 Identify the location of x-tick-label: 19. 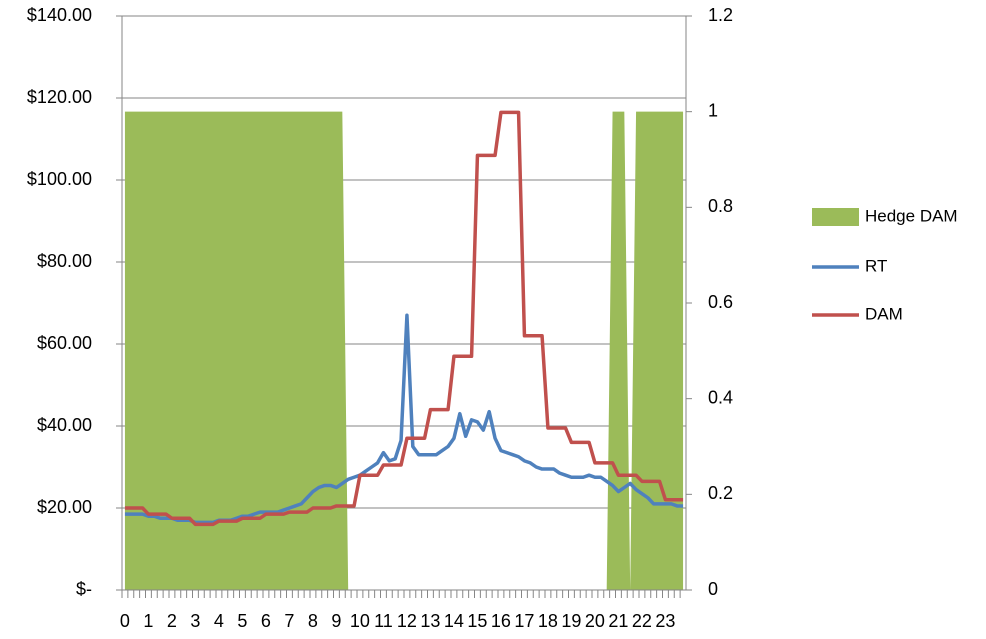
(571, 621).